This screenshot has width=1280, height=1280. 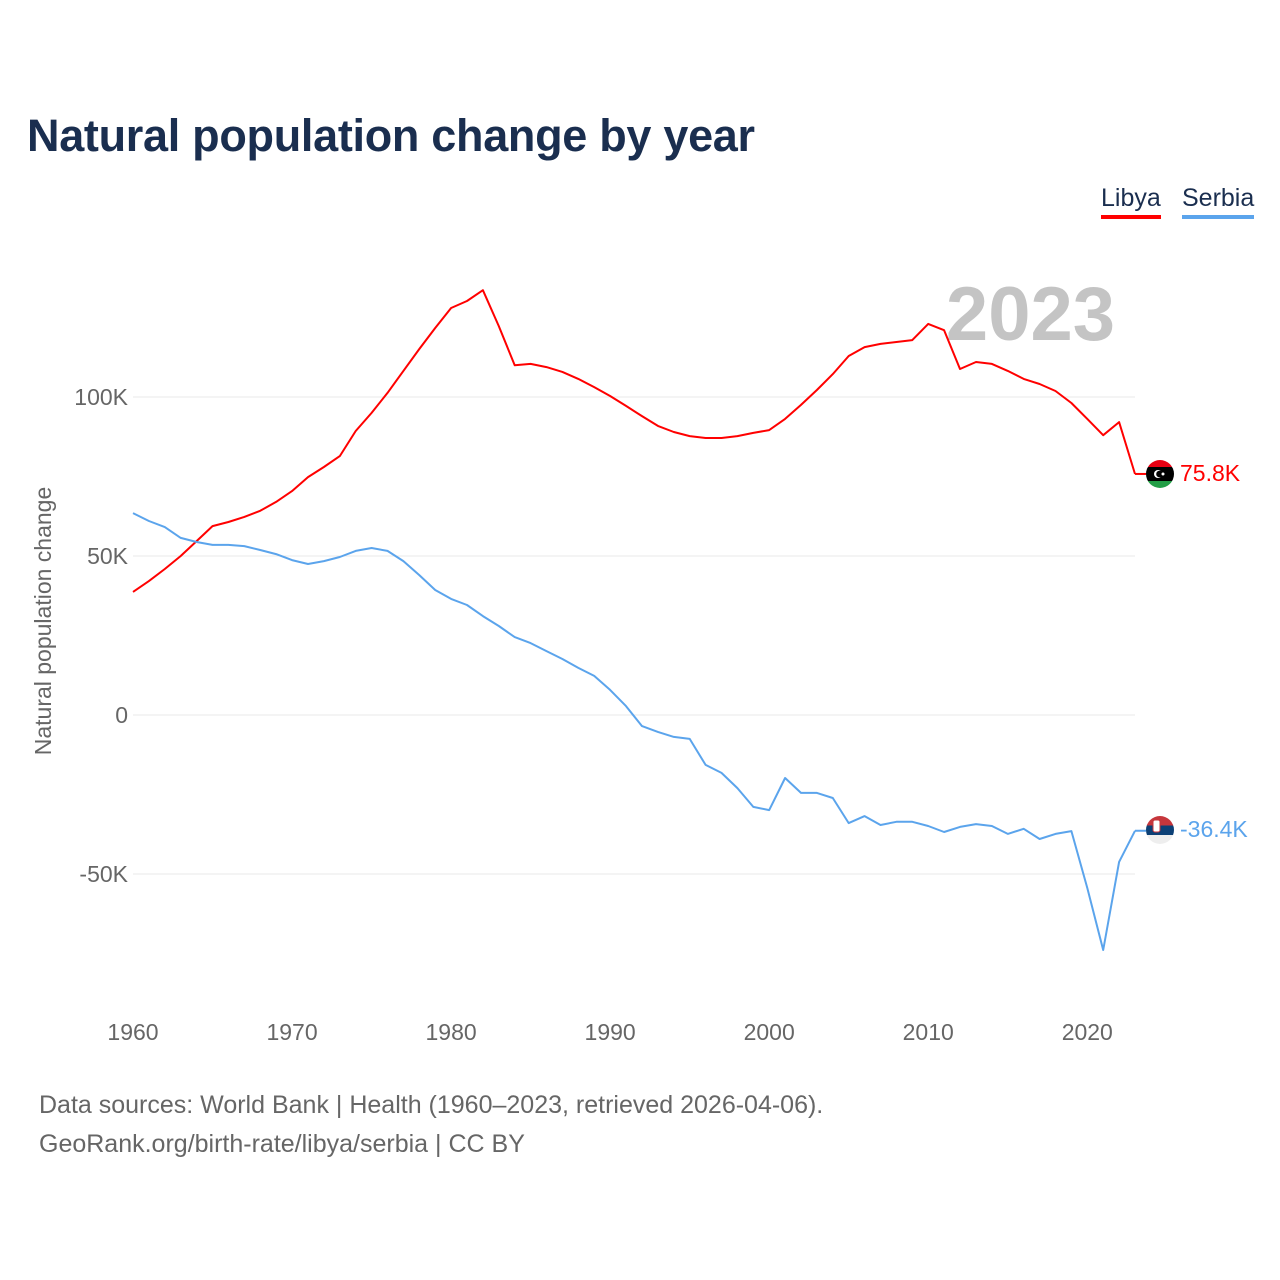 I want to click on year-watermark: 2023, so click(x=1030, y=314).